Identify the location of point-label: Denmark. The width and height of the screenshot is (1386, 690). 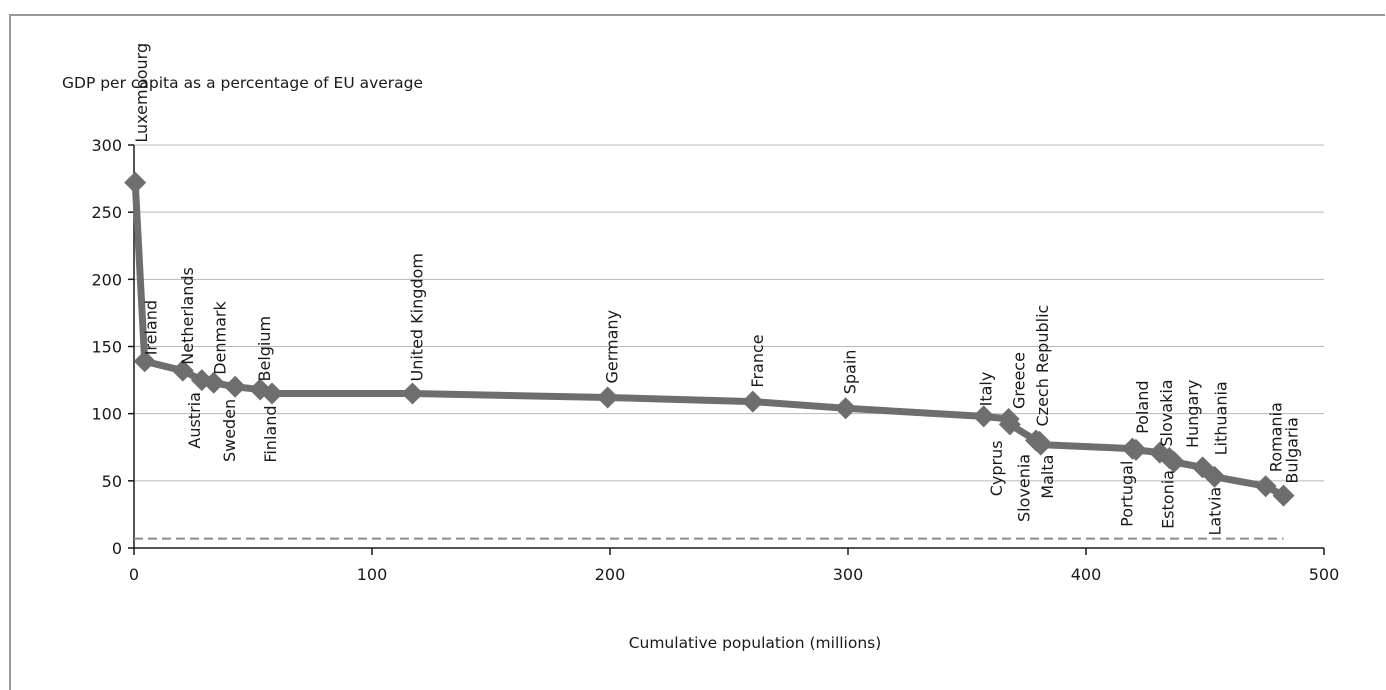
(220, 338).